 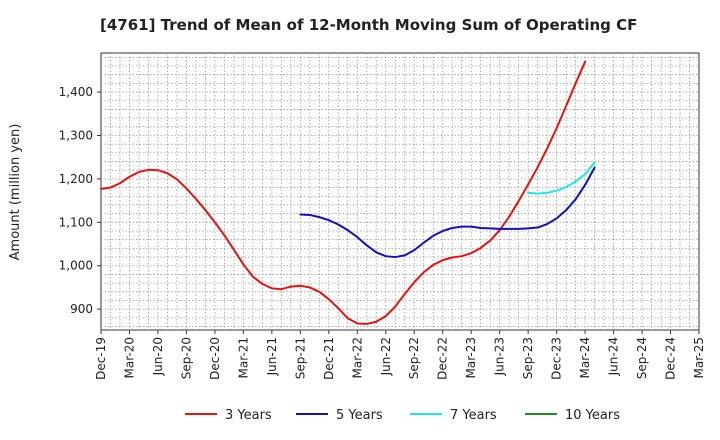 I want to click on legend-label: 3 Years, so click(x=248, y=415).